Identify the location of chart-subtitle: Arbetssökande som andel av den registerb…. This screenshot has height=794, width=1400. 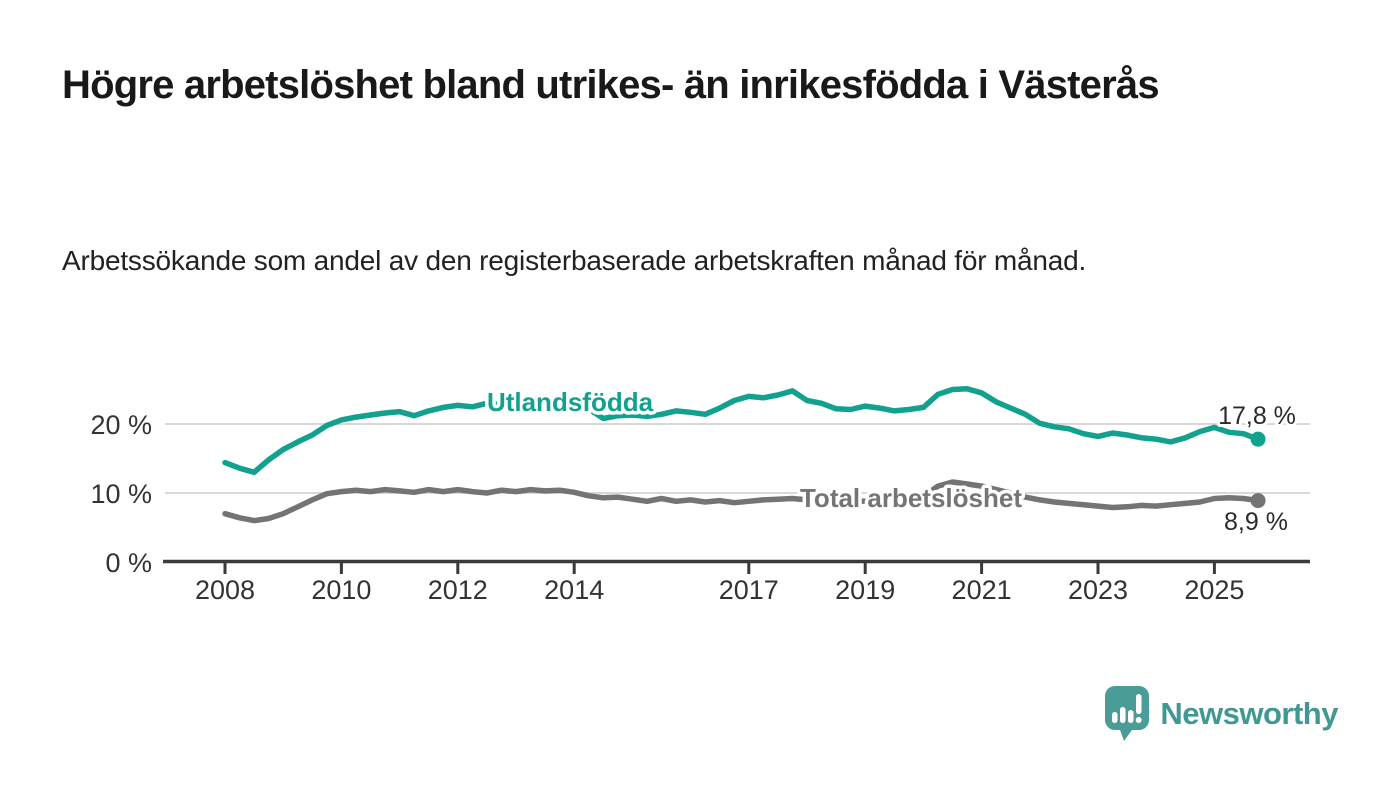
(574, 260).